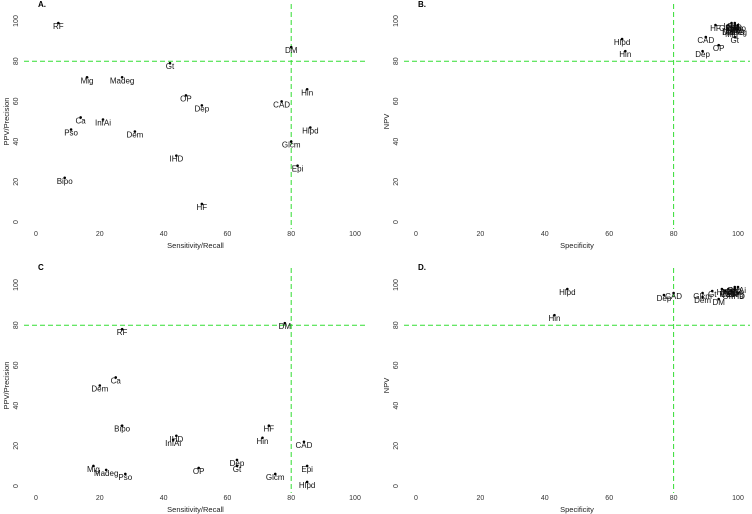  What do you see at coordinates (176, 159) in the screenshot?
I see `point-label: IHD` at bounding box center [176, 159].